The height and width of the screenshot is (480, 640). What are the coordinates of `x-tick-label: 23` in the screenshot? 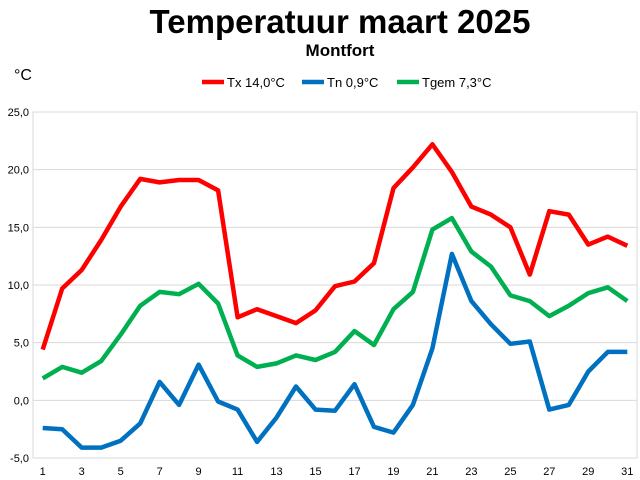 It's located at (471, 472).